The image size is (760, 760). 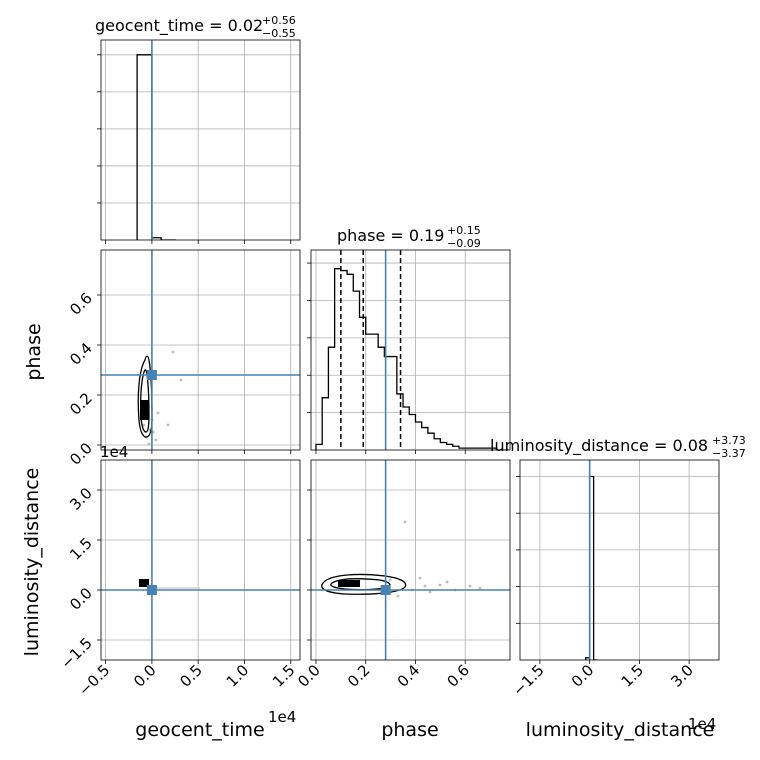 What do you see at coordinates (702, 724) in the screenshot?
I see `x-exponent-label-luminosity: 1e4` at bounding box center [702, 724].